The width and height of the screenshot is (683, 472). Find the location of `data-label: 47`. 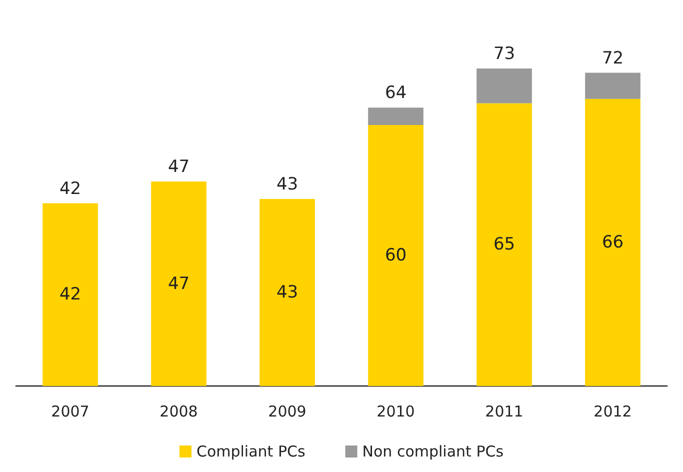

data-label: 47 is located at coordinates (179, 284).